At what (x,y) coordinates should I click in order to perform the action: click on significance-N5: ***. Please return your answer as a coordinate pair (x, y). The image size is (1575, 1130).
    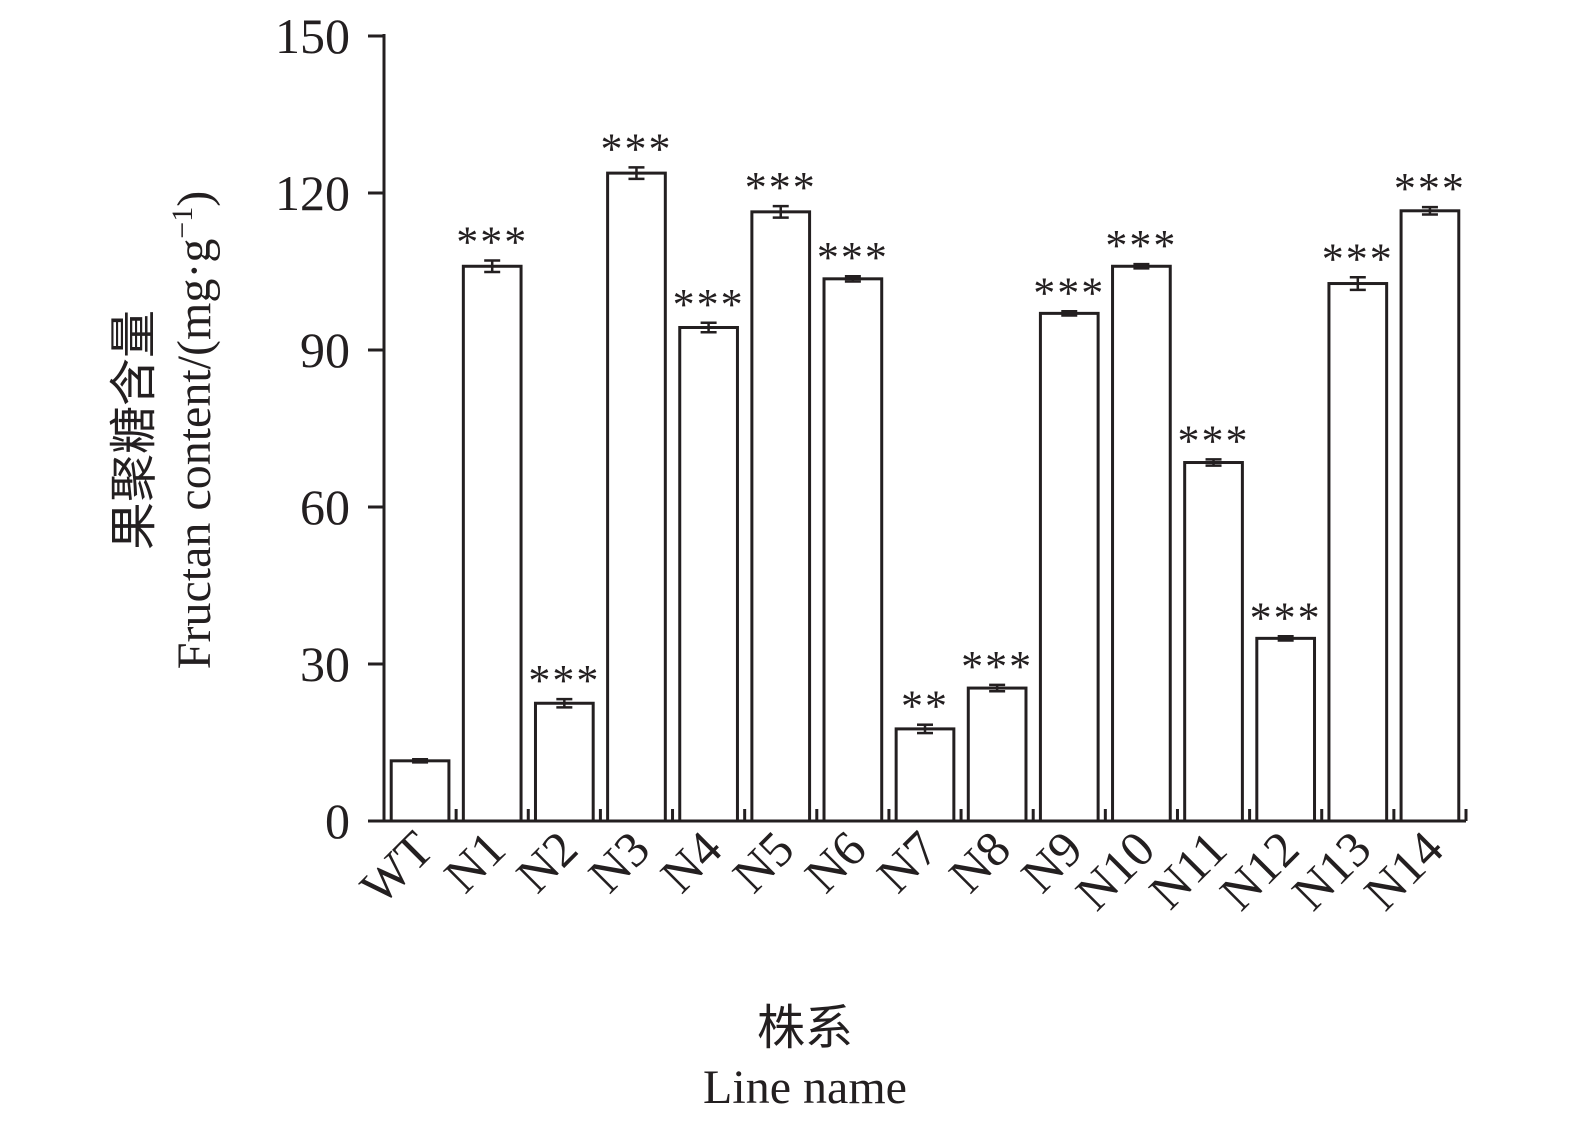
    Looking at the image, I should click on (781, 187).